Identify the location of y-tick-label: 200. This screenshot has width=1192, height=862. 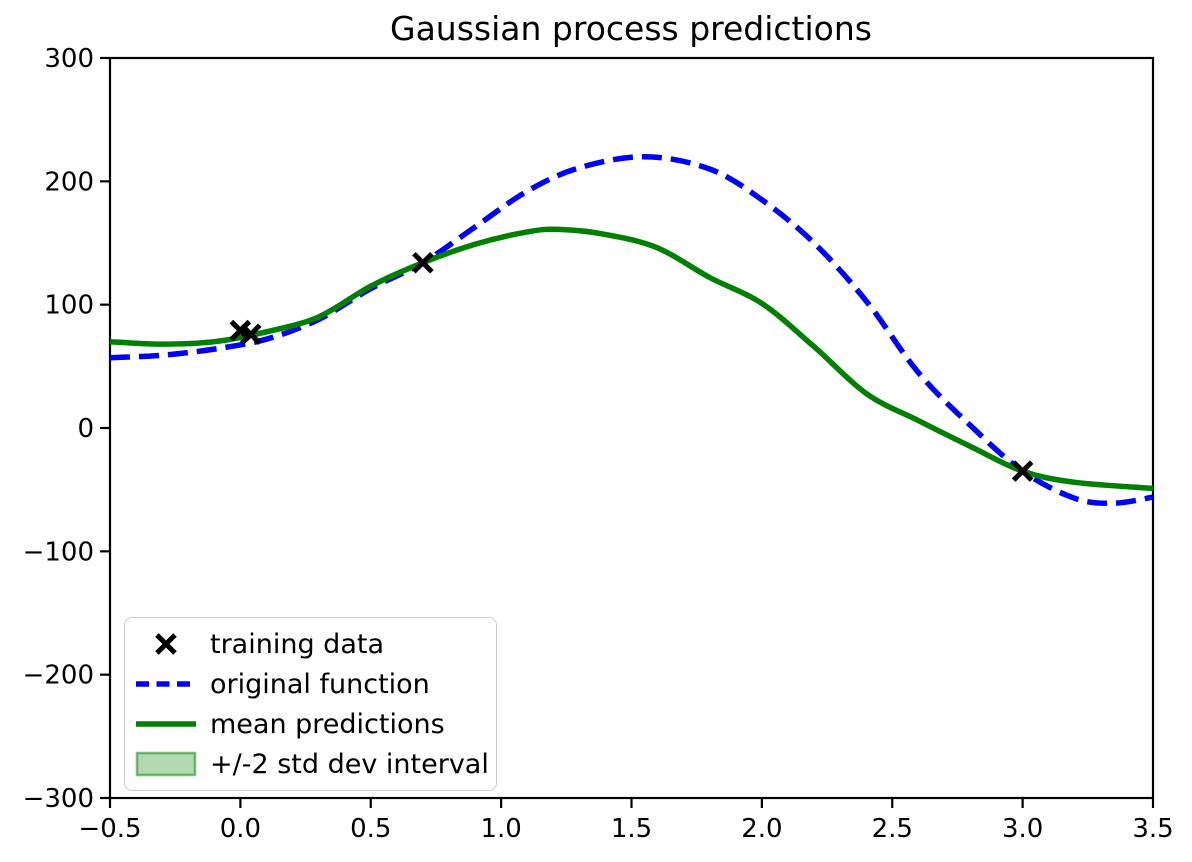
(69, 182).